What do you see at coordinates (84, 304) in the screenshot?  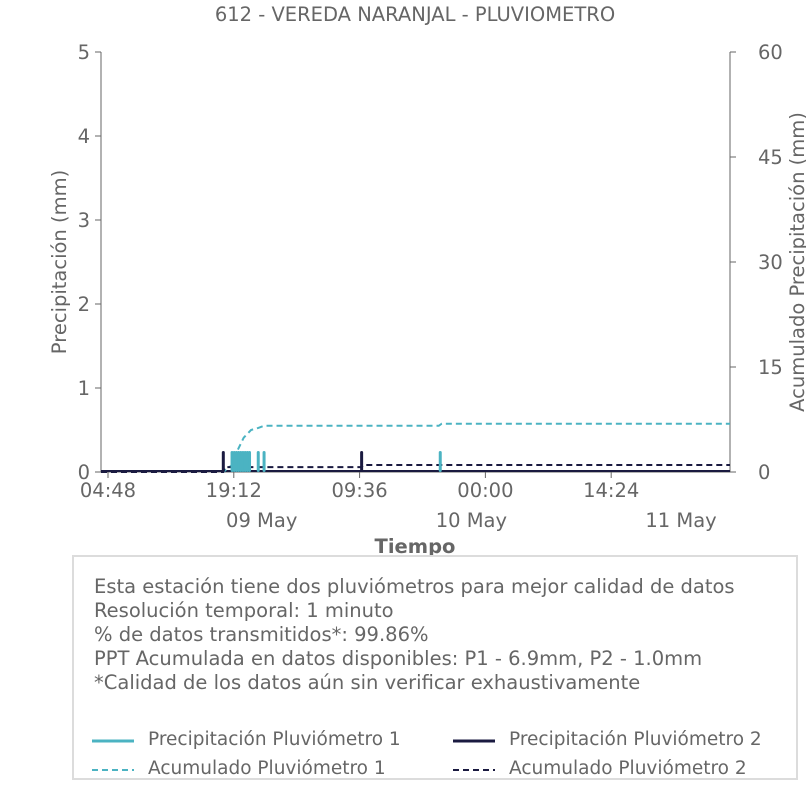 I see `y-tick-label: 2` at bounding box center [84, 304].